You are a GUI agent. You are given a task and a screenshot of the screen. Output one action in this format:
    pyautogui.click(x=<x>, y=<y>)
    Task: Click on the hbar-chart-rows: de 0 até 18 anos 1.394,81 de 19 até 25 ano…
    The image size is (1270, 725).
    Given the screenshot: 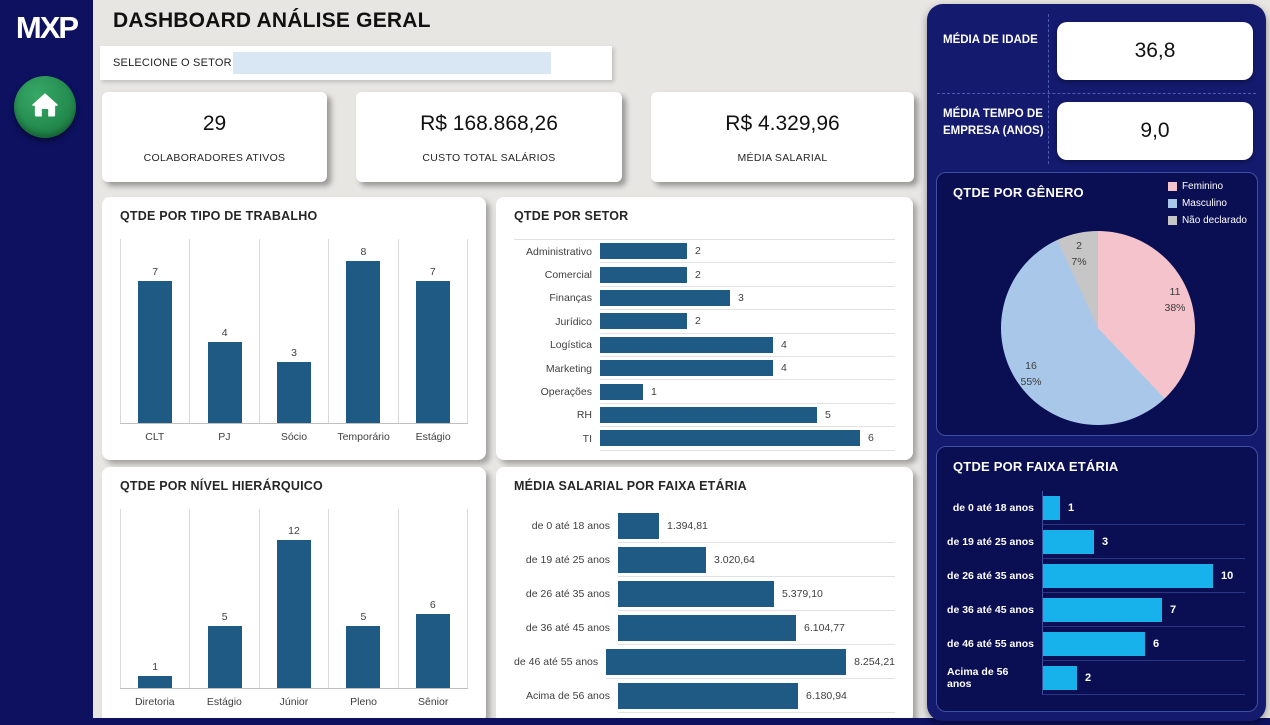 What is the action you would take?
    pyautogui.click(x=704, y=611)
    